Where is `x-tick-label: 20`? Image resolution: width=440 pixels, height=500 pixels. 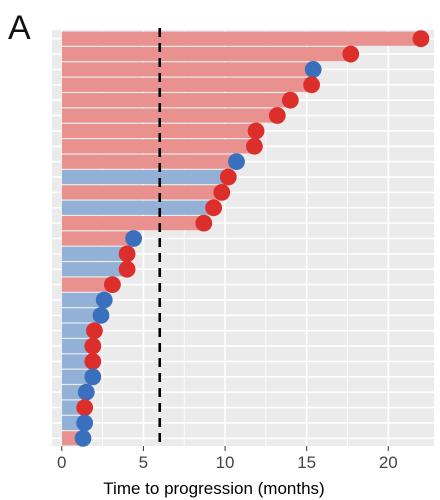
x-tick-label: 20 is located at coordinates (388, 462).